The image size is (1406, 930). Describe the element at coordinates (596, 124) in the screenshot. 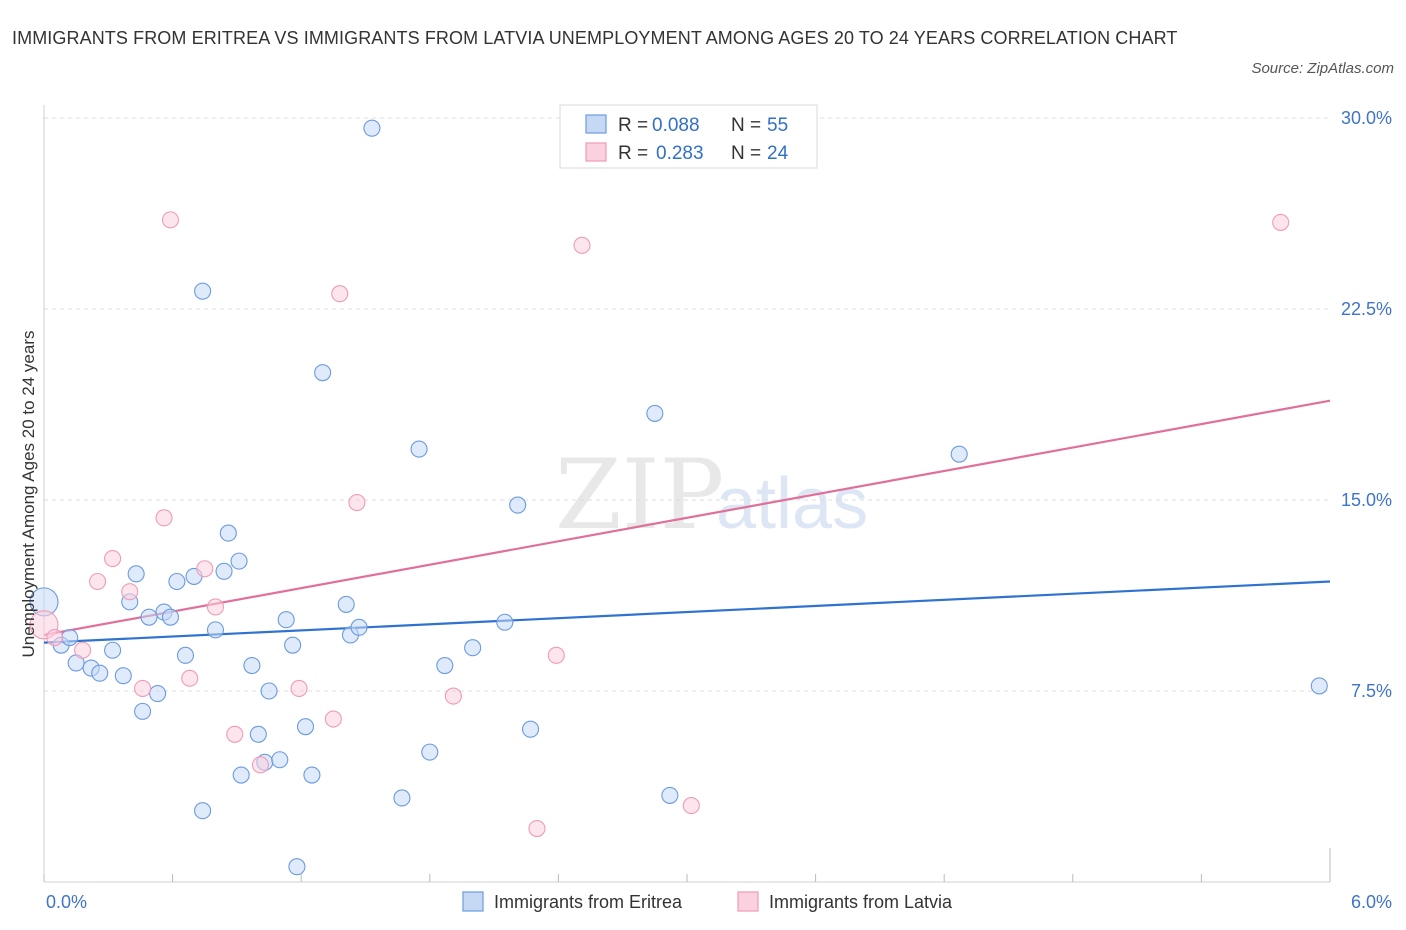

I see `stats-swatch-eritrea` at that location.